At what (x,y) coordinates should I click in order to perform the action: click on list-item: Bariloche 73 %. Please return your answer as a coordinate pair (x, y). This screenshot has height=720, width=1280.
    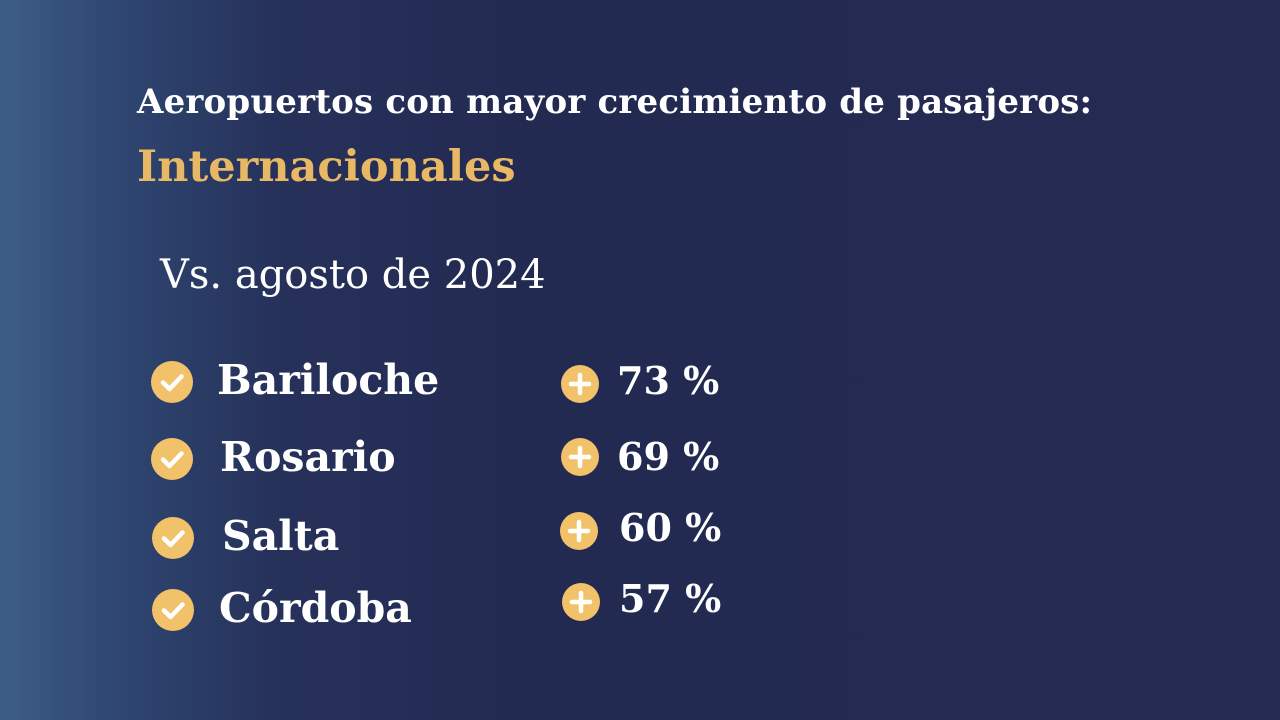
    Looking at the image, I should click on (640, 382).